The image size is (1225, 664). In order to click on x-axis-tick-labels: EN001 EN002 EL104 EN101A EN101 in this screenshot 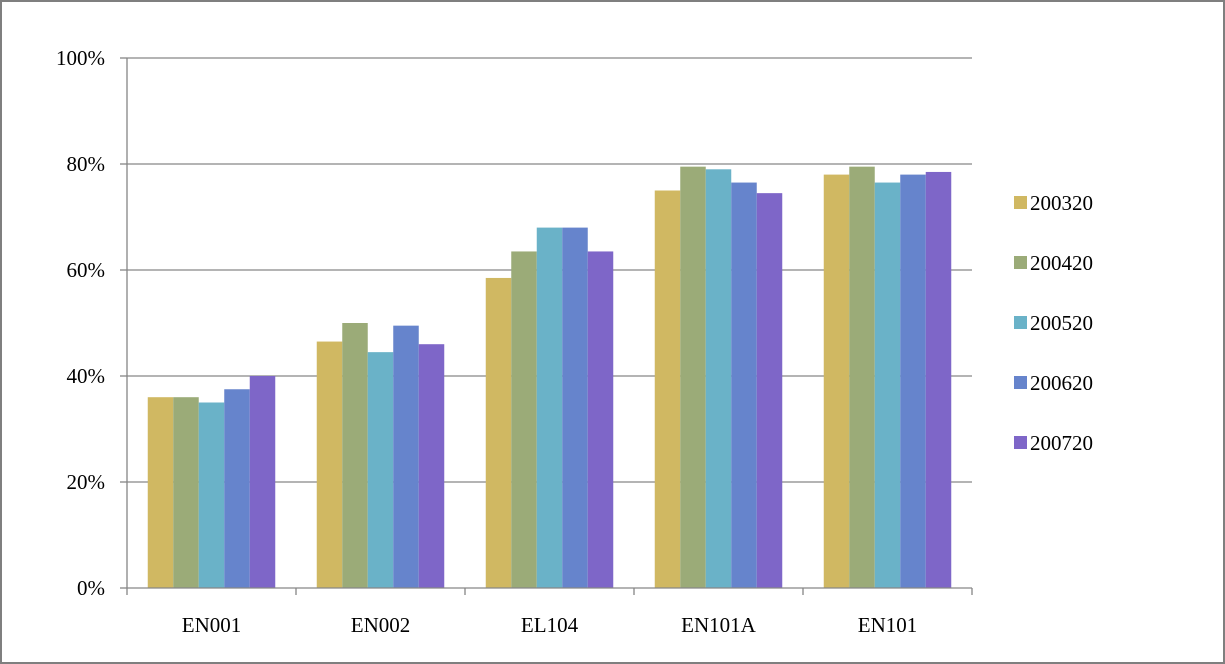, I will do `click(550, 625)`.